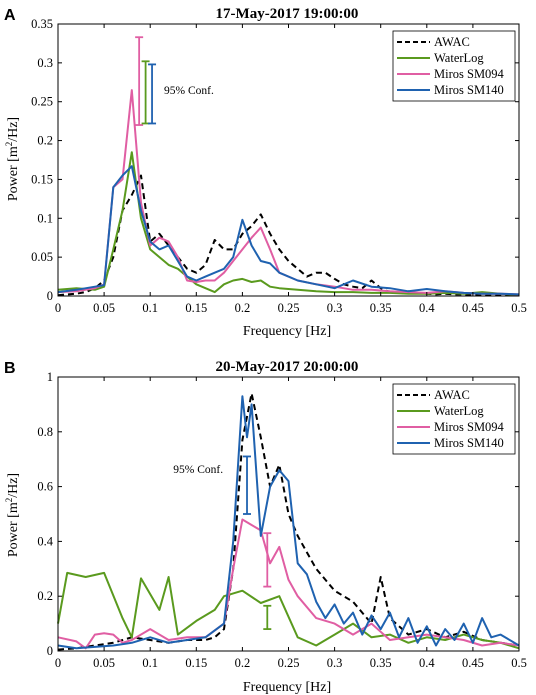 The width and height of the screenshot is (536, 695). I want to click on panel-a-legend-sm140: Miros SM140, so click(469, 90).